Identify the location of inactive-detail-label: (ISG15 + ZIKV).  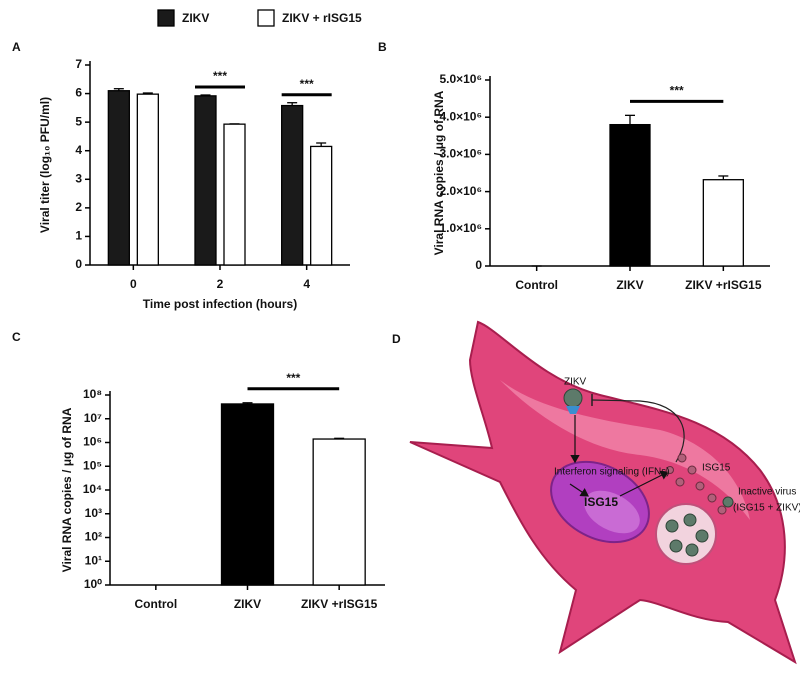
(766, 508).